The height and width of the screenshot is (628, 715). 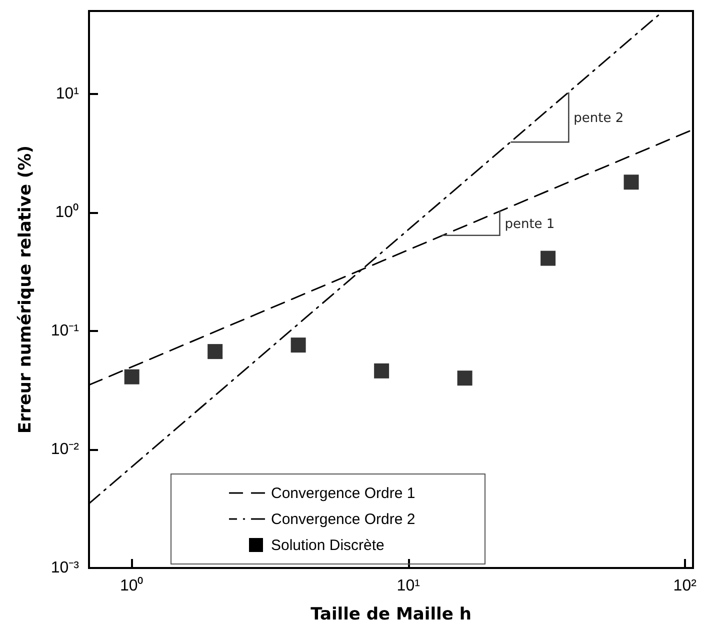 What do you see at coordinates (26, 290) in the screenshot?
I see `y-axis-title: Erreur numérique relative (%)` at bounding box center [26, 290].